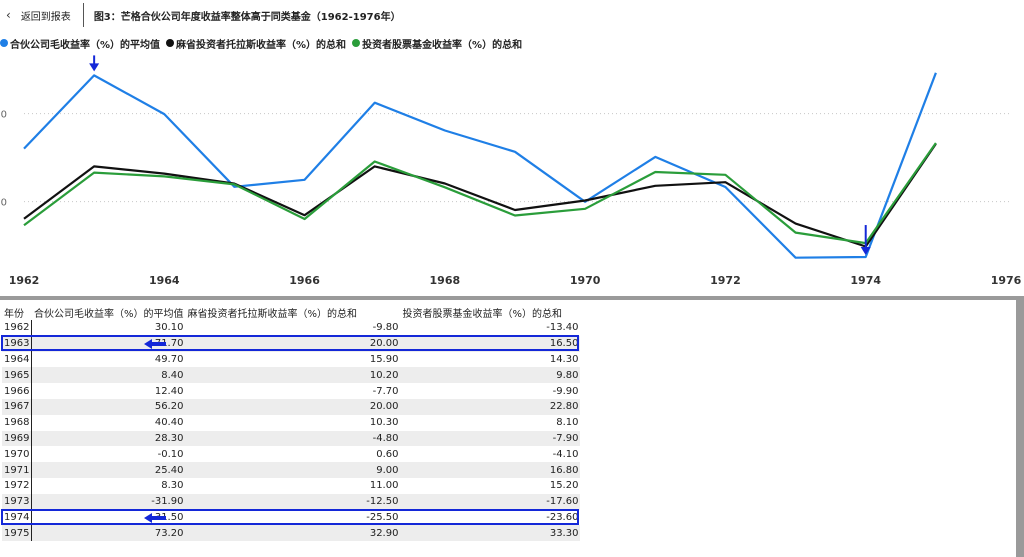 The height and width of the screenshot is (557, 1024). What do you see at coordinates (291, 485) in the screenshot?
I see `table-row: 1972 8.30 11.00 15.20` at bounding box center [291, 485].